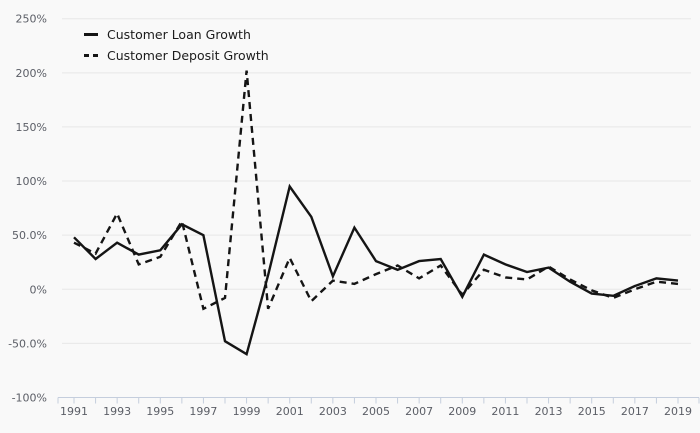 The width and height of the screenshot is (700, 433). I want to click on legend-item-deposit-growth: Customer Deposit Growth, so click(176, 55).